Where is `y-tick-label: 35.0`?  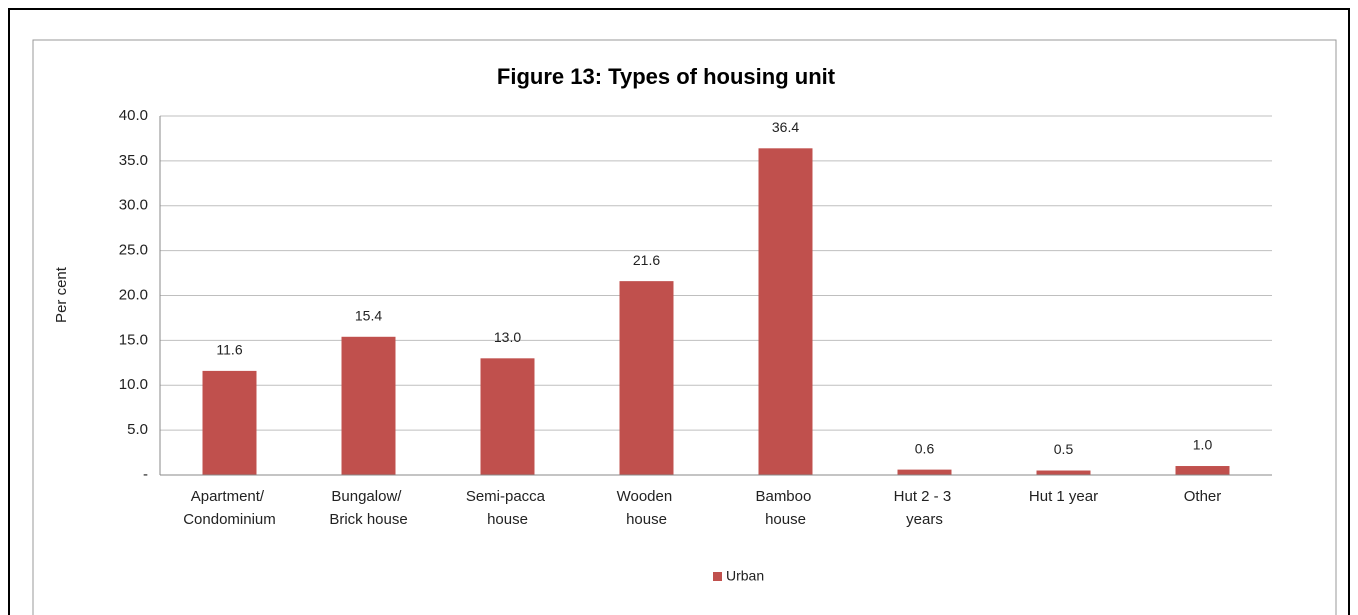 y-tick-label: 35.0 is located at coordinates (133, 160).